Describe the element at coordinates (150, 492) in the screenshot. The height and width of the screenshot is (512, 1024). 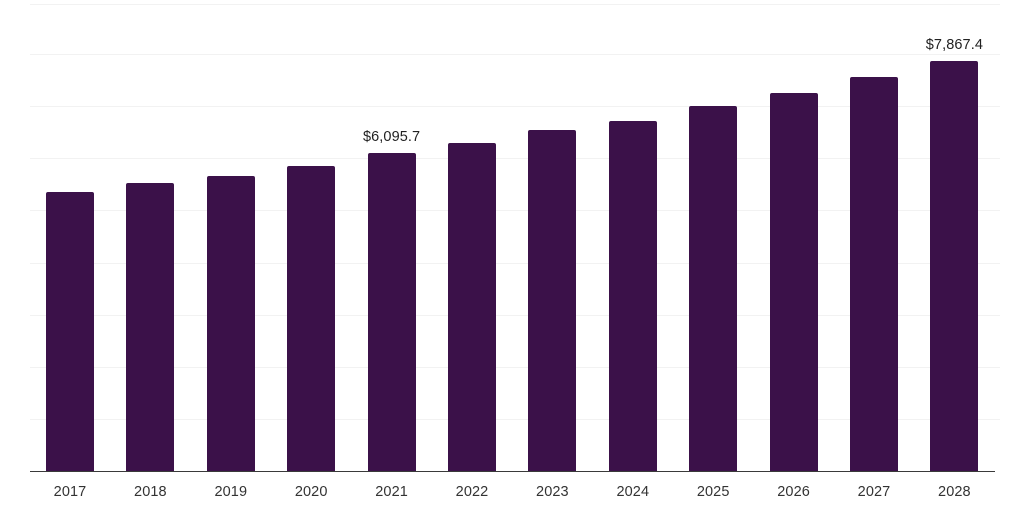
I see `x-tick-2018: 2018` at that location.